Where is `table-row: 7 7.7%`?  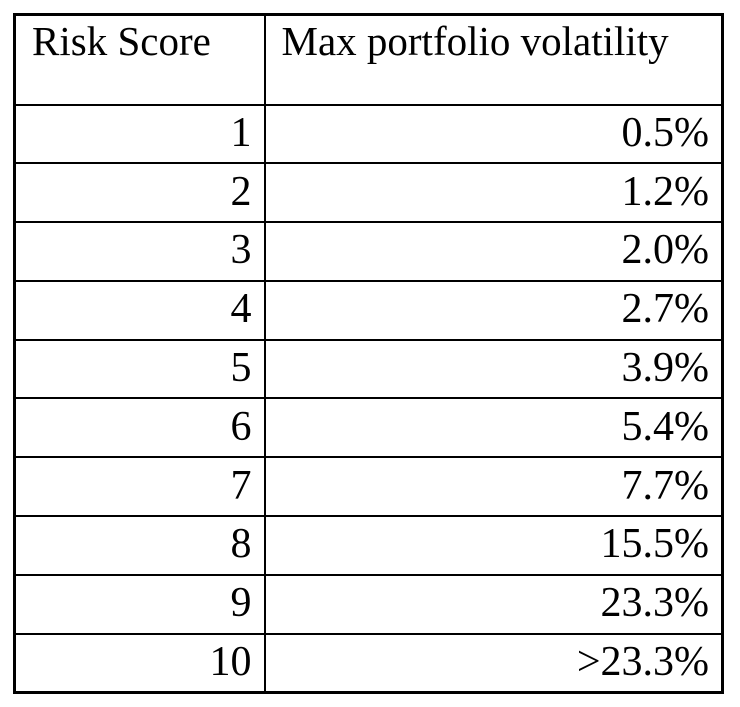
table-row: 7 7.7% is located at coordinates (368, 487).